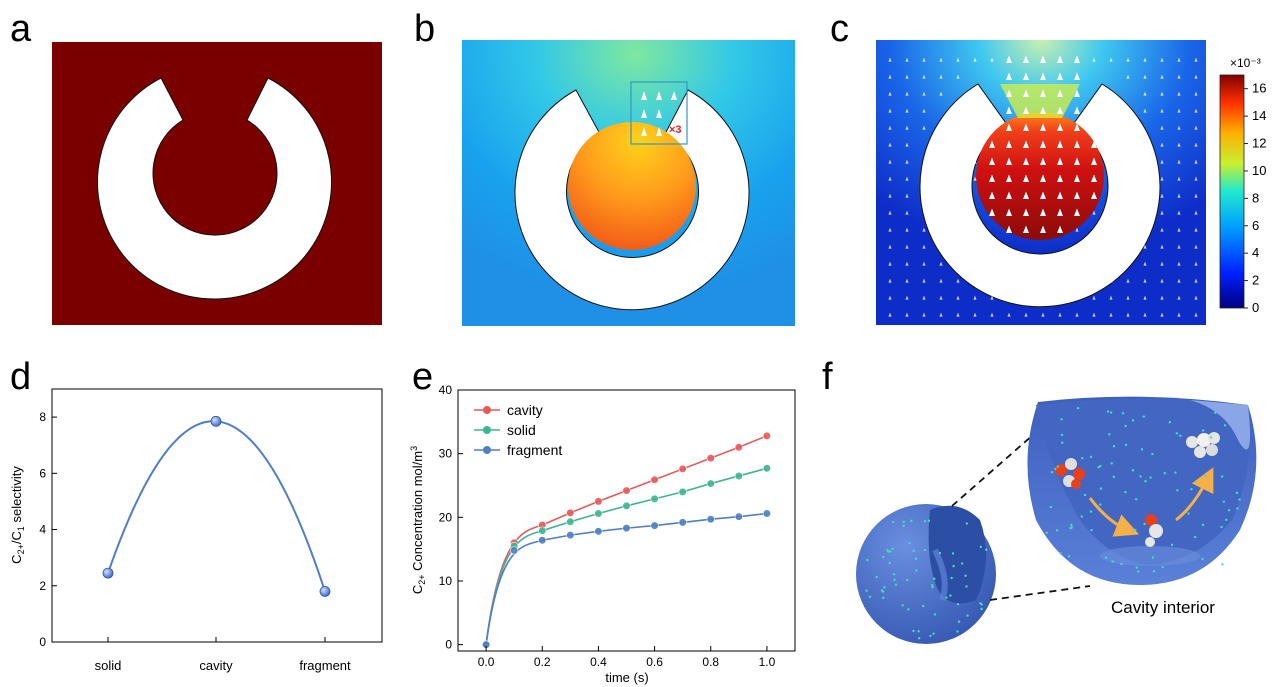  I want to click on chart-e-point-solid, so click(542, 530).